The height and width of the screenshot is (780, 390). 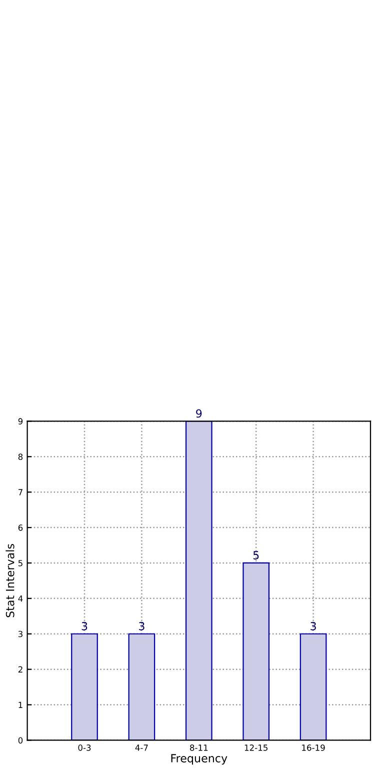 What do you see at coordinates (256, 747) in the screenshot?
I see `x-tick-label: 12-15` at bounding box center [256, 747].